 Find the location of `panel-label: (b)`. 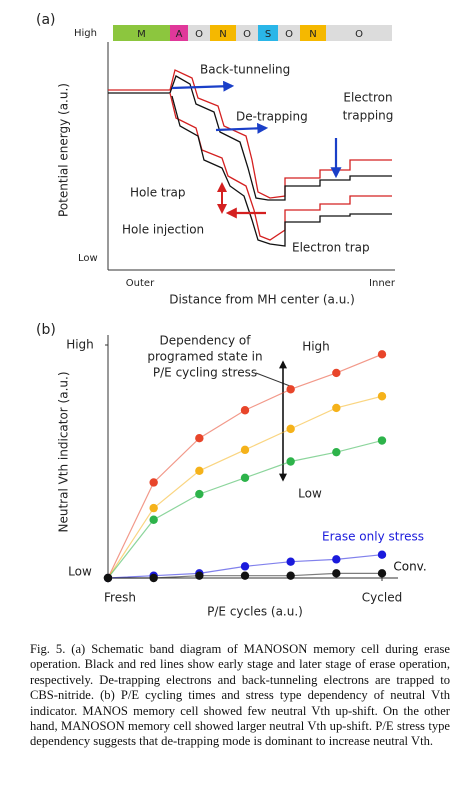

panel-label: (b) is located at coordinates (46, 330).